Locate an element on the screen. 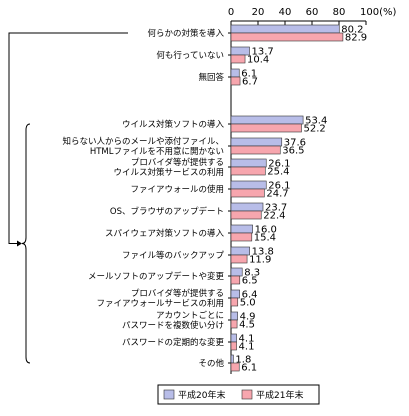 This screenshot has width=409, height=416. data-label: 82.9 is located at coordinates (356, 38).